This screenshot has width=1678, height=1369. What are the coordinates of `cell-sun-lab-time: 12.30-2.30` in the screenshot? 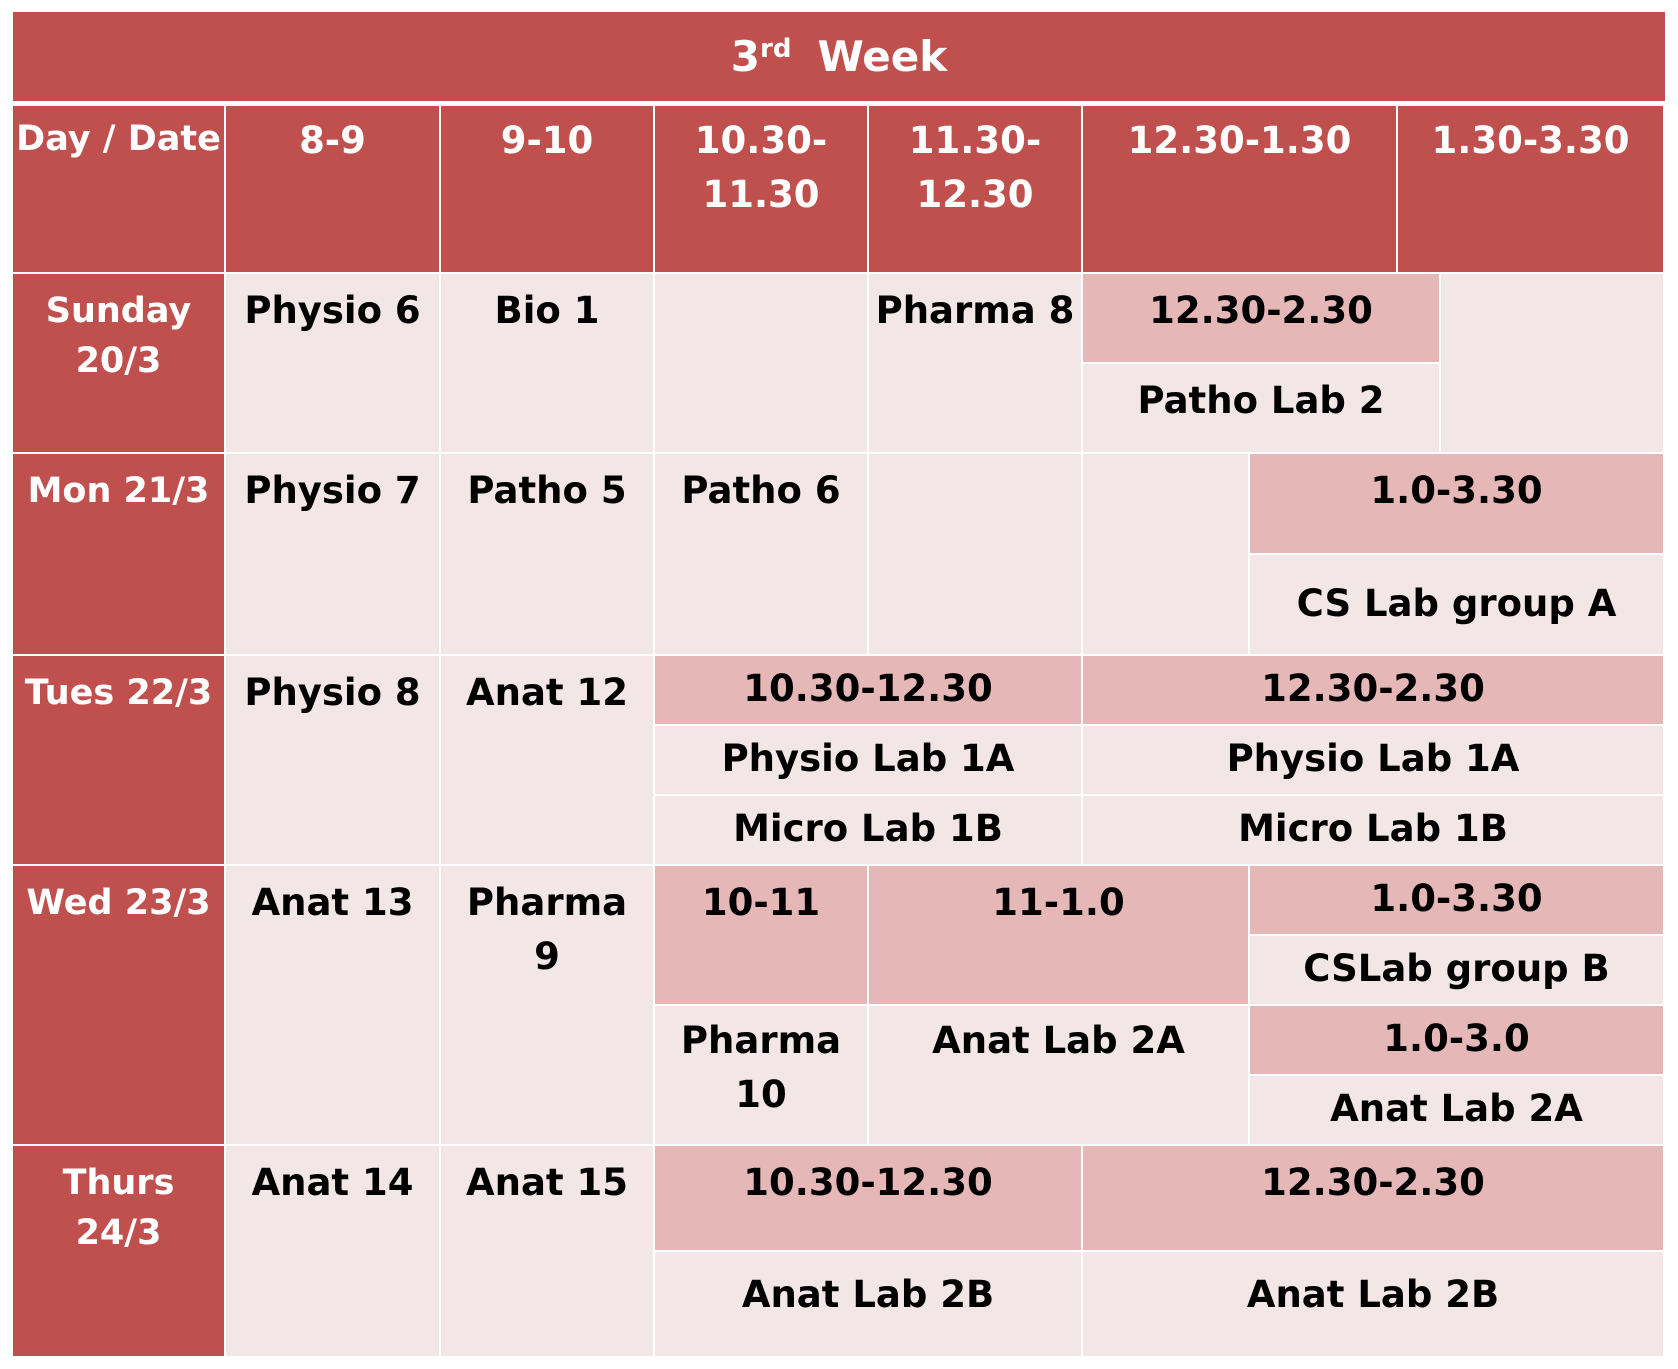 It's located at (1262, 319).